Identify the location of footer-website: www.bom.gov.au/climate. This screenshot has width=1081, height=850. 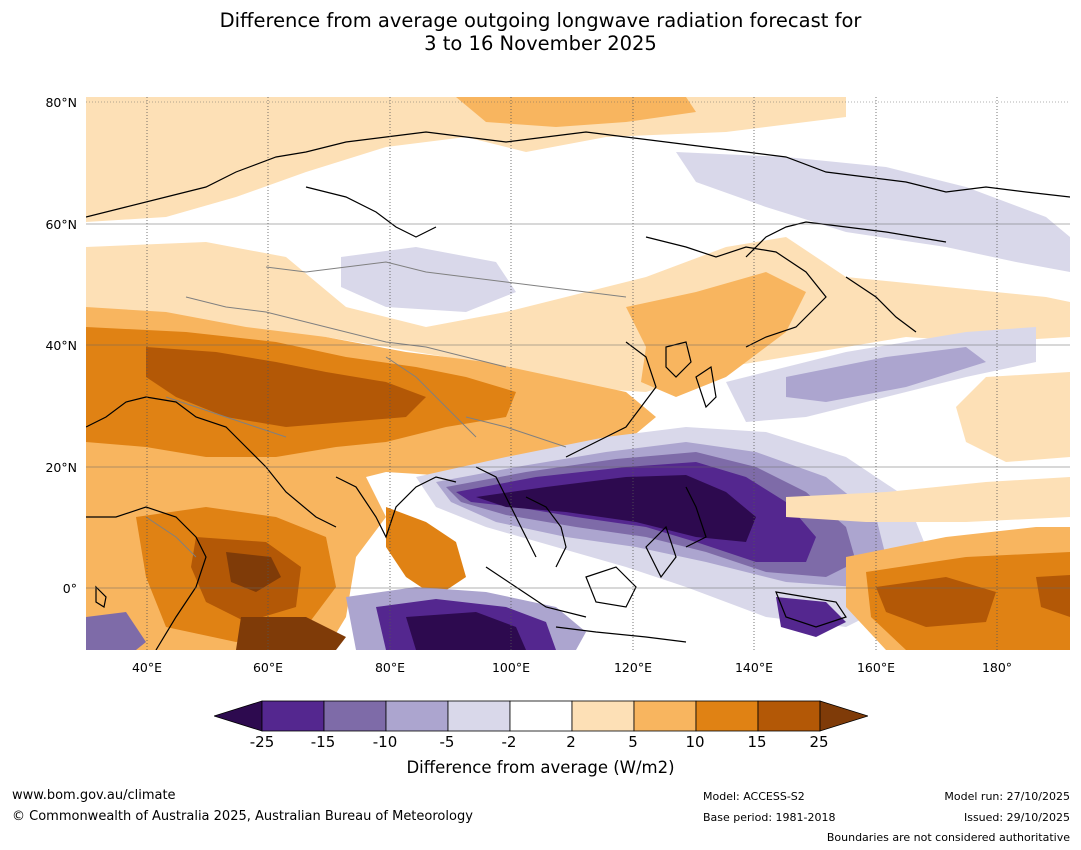
(94, 795).